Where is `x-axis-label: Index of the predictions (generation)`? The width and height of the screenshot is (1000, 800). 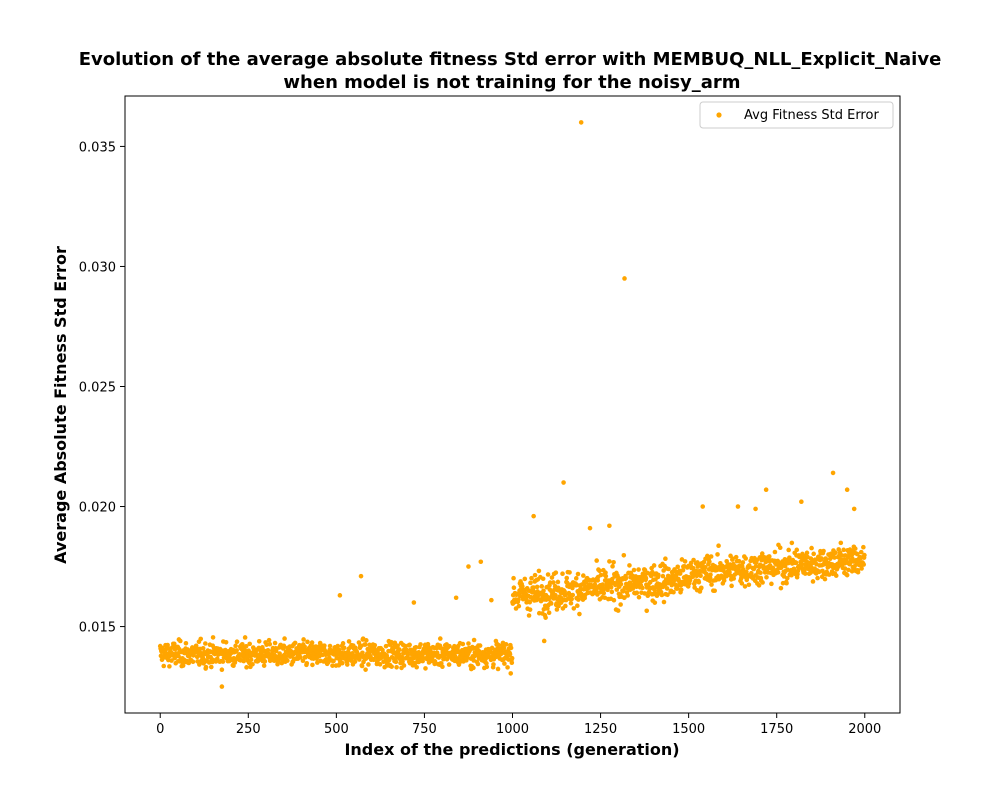
x-axis-label: Index of the predictions (generation) is located at coordinates (511, 749).